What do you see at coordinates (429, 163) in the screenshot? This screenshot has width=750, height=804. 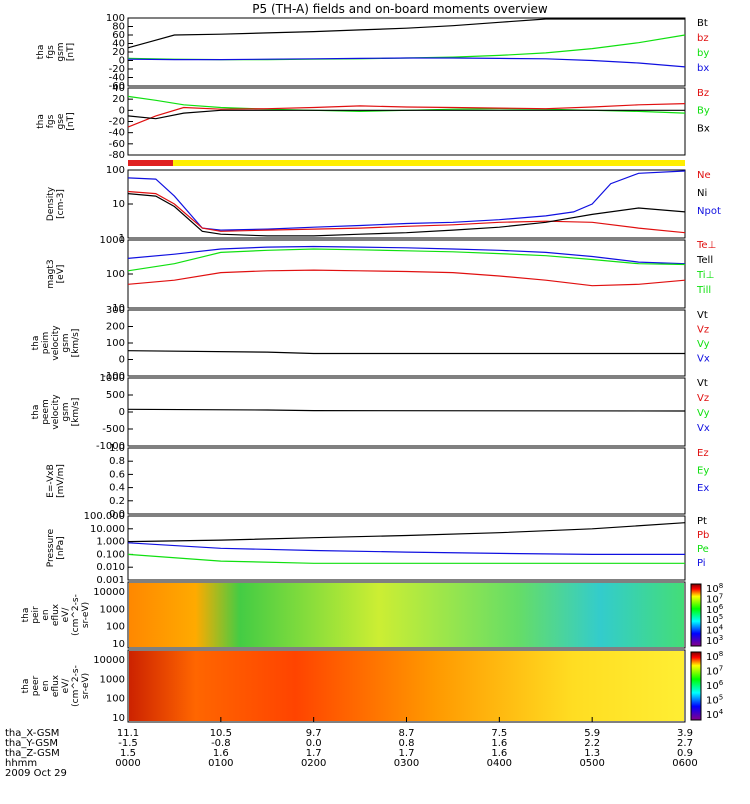 I see `mode-bar-yellow` at bounding box center [429, 163].